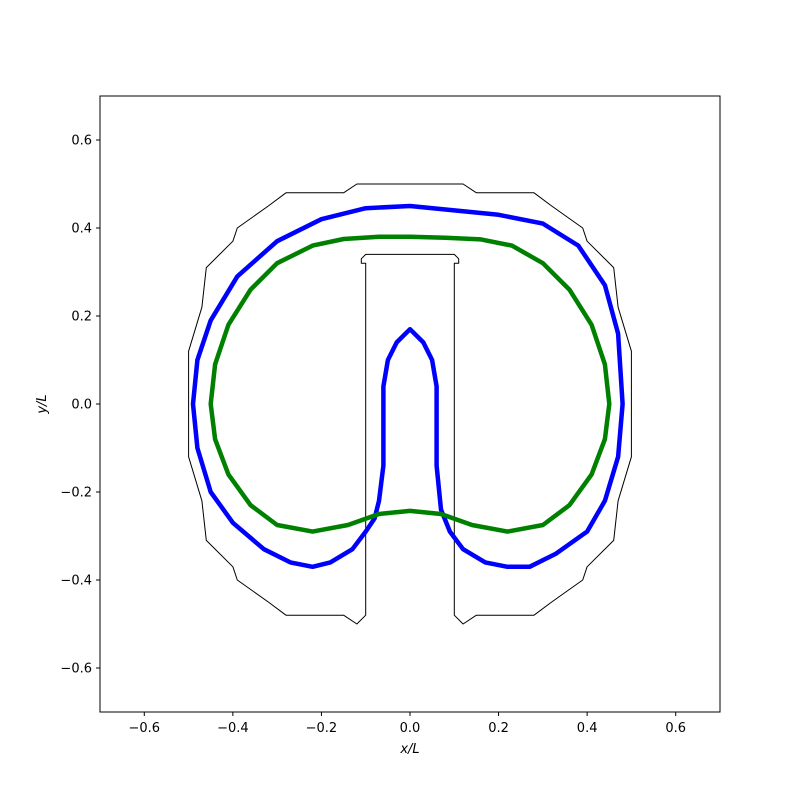 The height and width of the screenshot is (800, 800). Describe the element at coordinates (322, 728) in the screenshot. I see `x-tick-label: −0.2` at that location.